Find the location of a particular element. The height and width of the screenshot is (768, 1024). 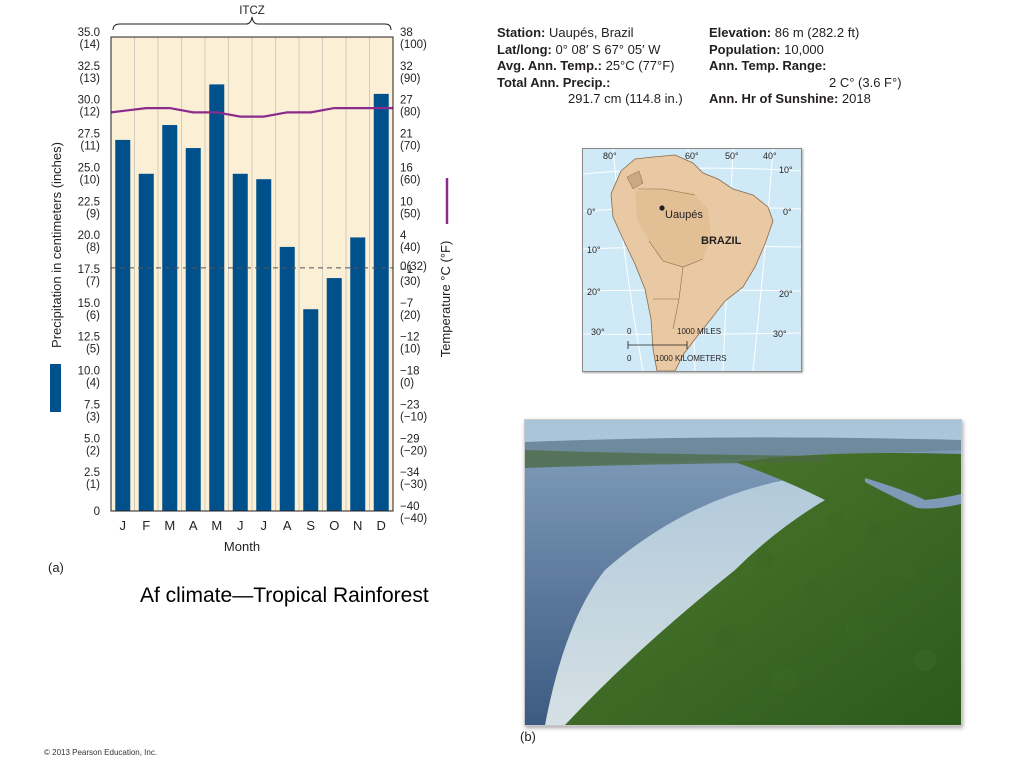

y-tick-label-cm: 12.5 is located at coordinates (89, 338).